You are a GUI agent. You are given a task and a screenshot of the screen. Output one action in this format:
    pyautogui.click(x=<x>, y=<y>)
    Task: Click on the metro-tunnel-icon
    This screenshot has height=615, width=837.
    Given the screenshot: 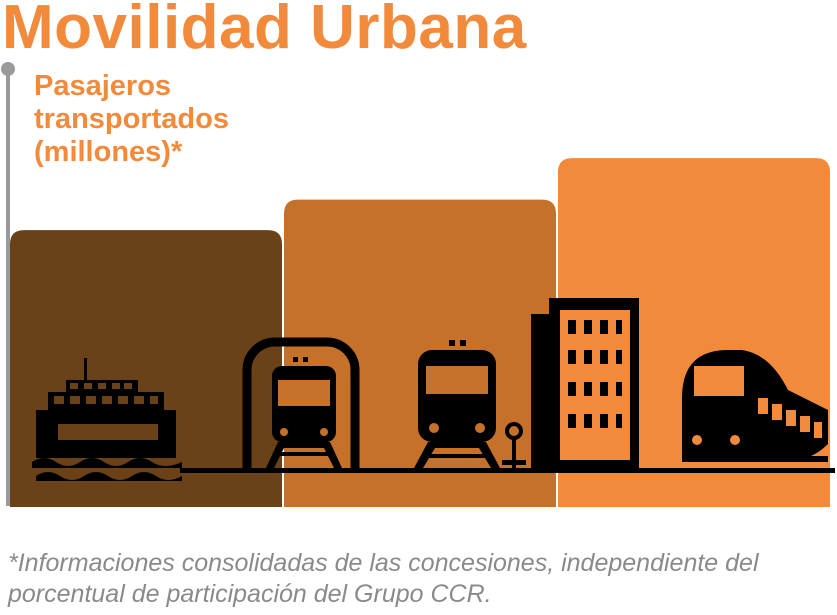 What is the action you would take?
    pyautogui.click(x=301, y=403)
    